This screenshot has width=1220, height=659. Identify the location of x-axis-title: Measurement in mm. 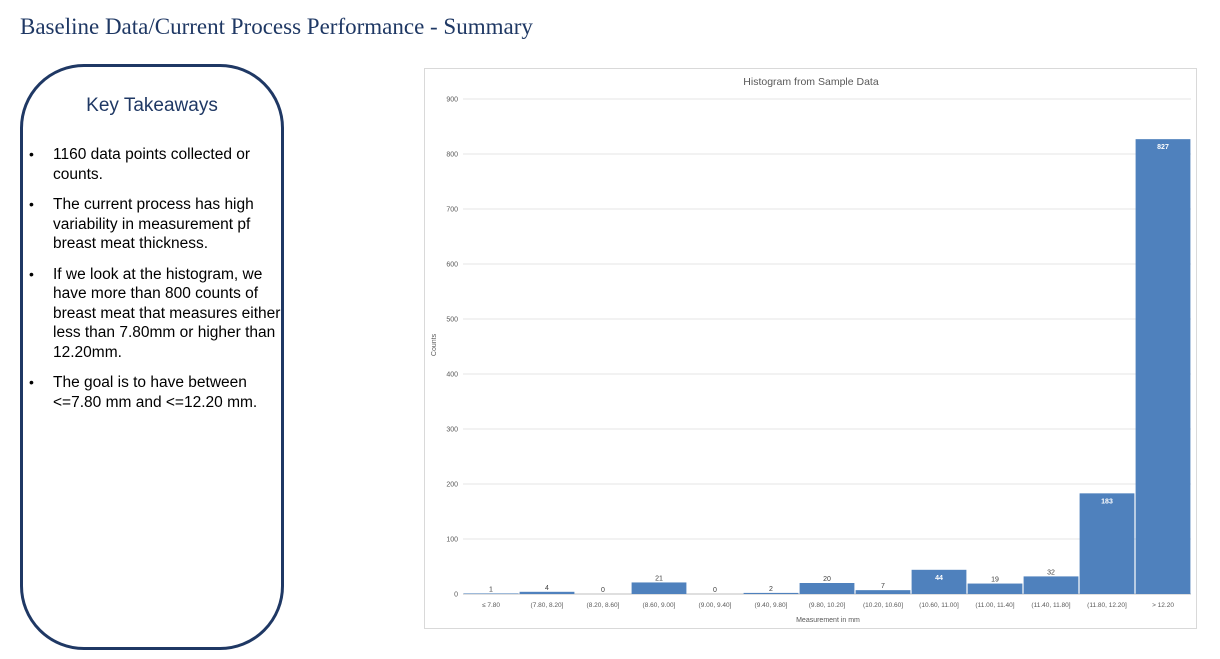
(828, 620).